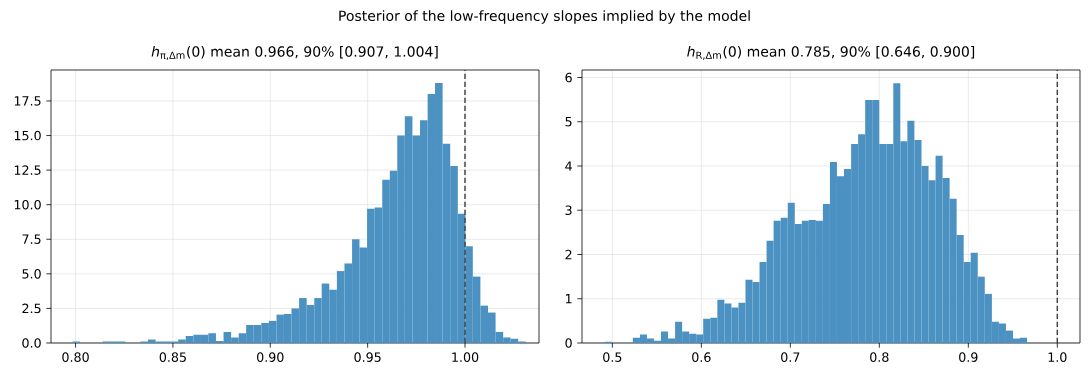 The height and width of the screenshot is (377, 1089). I want to click on y-tick-label: 0, so click(568, 343).